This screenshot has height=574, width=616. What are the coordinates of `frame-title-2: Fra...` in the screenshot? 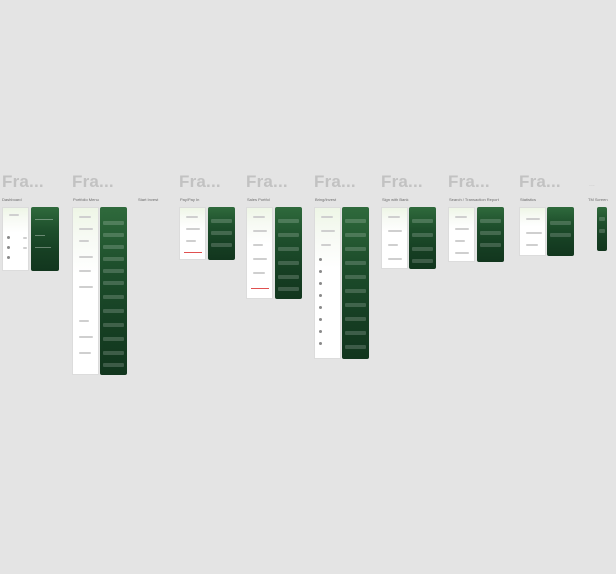 It's located at (93, 181).